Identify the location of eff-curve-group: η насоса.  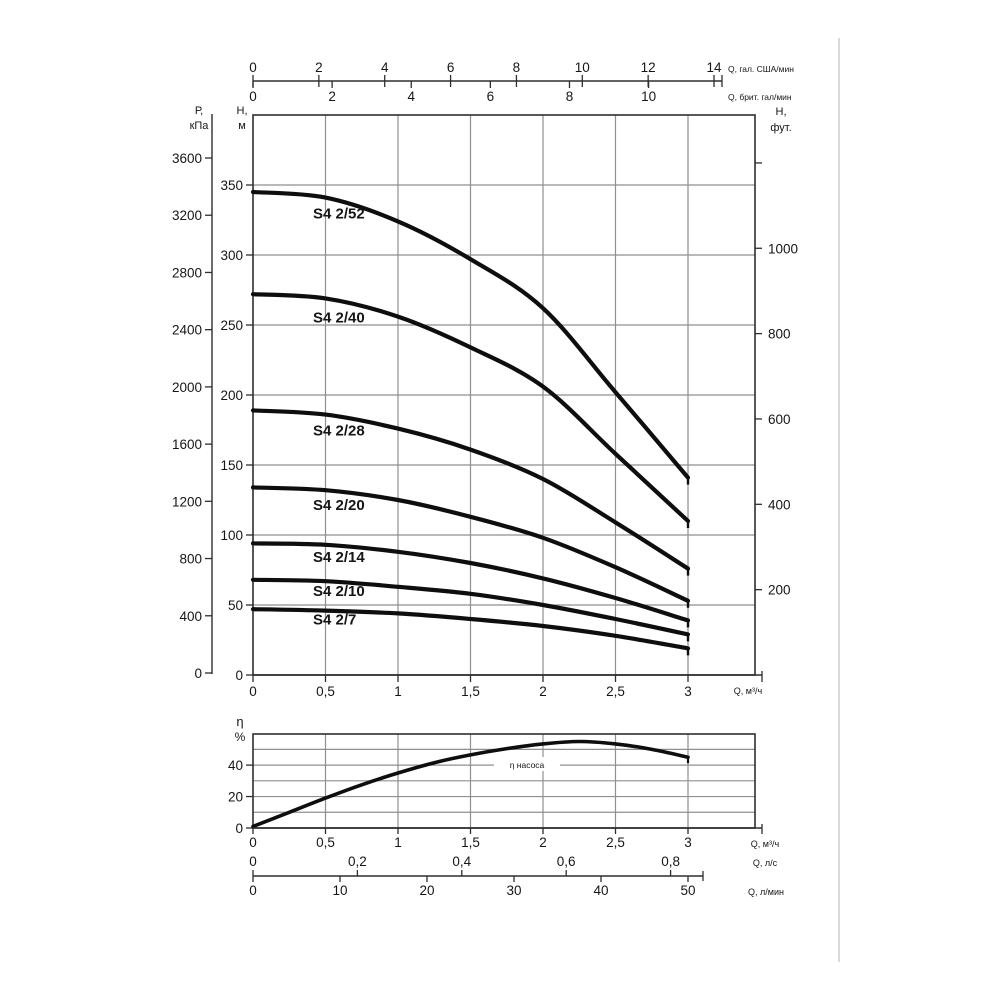
(470, 784).